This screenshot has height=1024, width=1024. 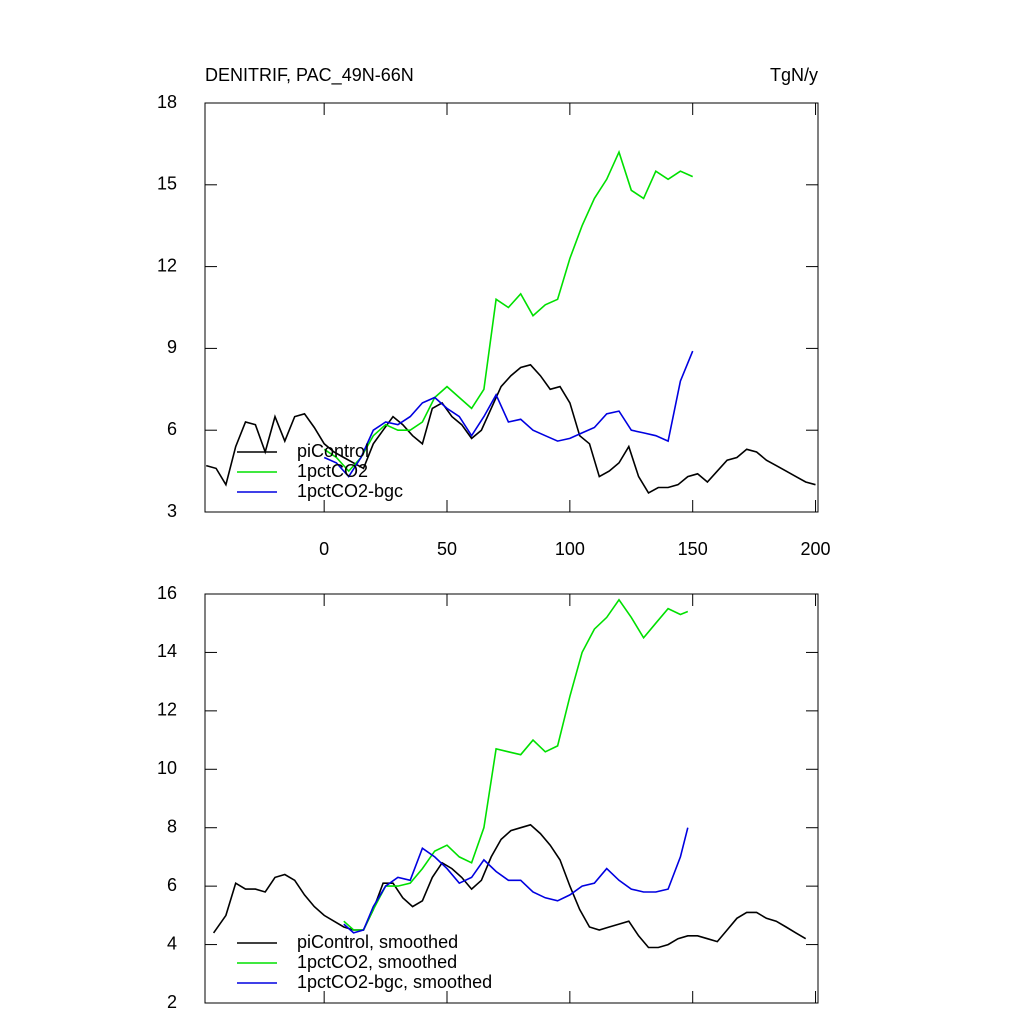 I want to click on y-tick-label: 9, so click(x=172, y=347).